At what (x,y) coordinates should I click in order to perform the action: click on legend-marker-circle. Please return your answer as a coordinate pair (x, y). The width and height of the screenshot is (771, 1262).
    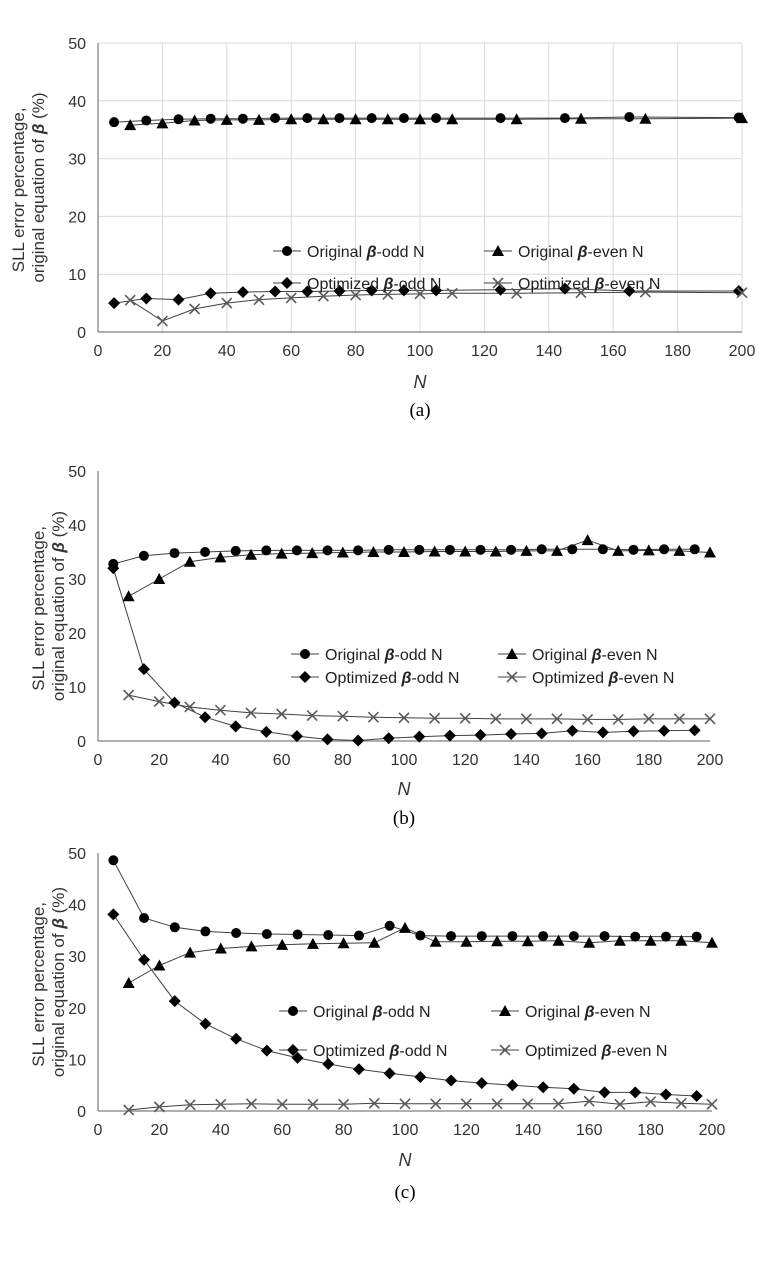
    Looking at the image, I should click on (287, 251).